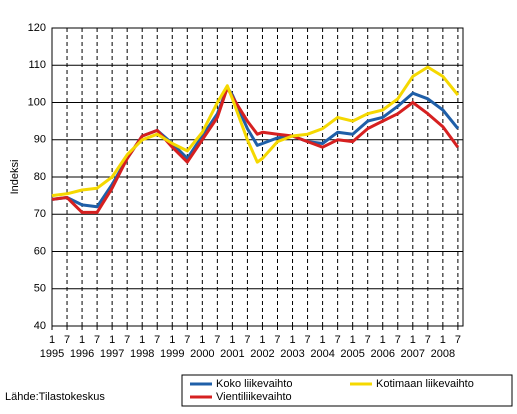 The width and height of the screenshot is (517, 414). I want to click on y-tick-label: 110, so click(37, 65).